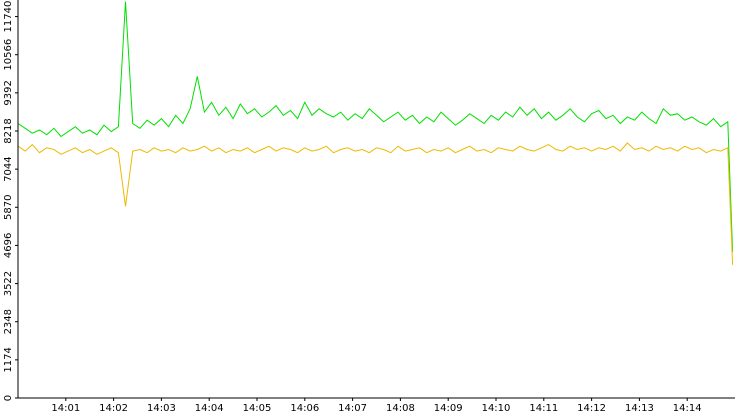 The width and height of the screenshot is (735, 415). Describe the element at coordinates (8, 321) in the screenshot. I see `y-tick-label: 2348` at that location.